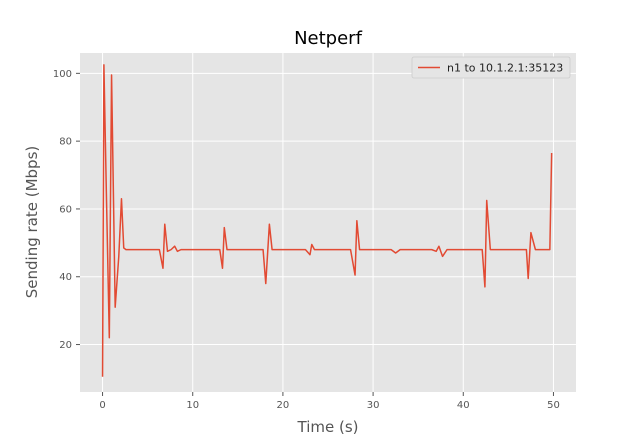 The width and height of the screenshot is (640, 440). I want to click on y-tick-label: 80, so click(65, 142).